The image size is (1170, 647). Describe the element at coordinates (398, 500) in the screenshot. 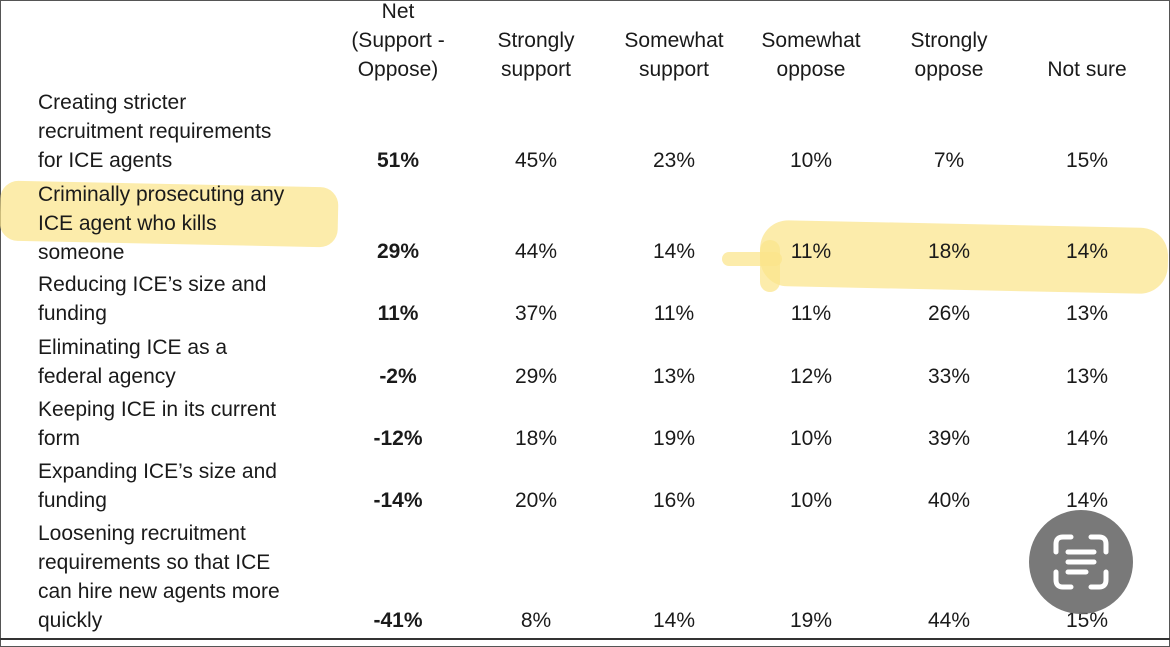

I see `cell-net: -14%` at that location.